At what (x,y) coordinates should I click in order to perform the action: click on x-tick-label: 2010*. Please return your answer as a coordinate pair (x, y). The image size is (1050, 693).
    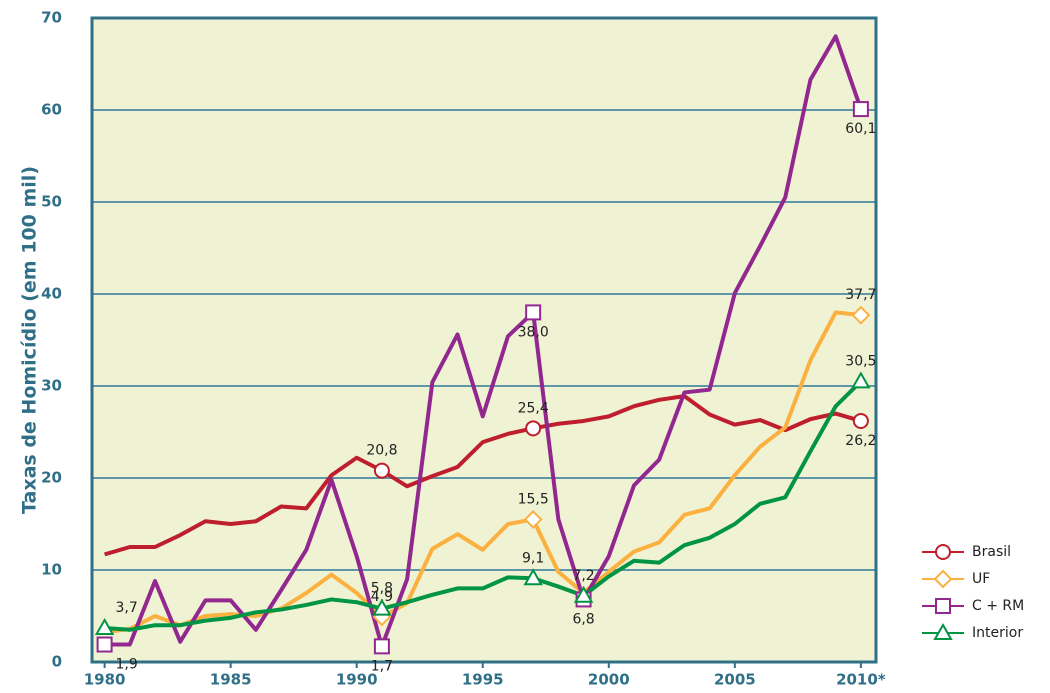
    Looking at the image, I should click on (861, 680).